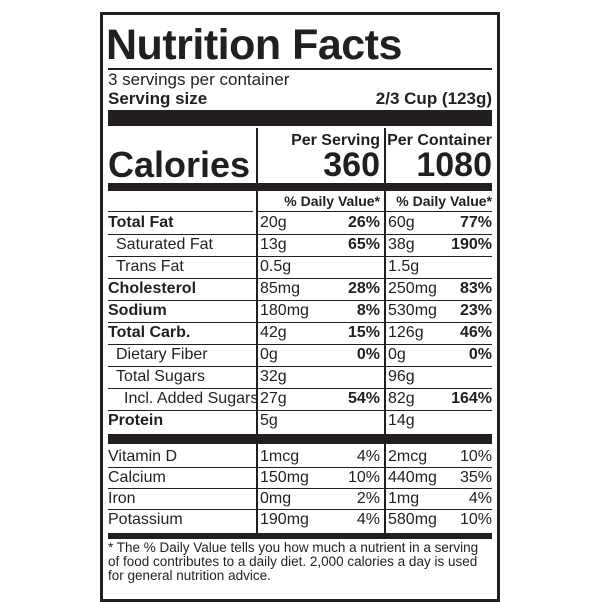  I want to click on serving-dv: 54%, so click(363, 398).